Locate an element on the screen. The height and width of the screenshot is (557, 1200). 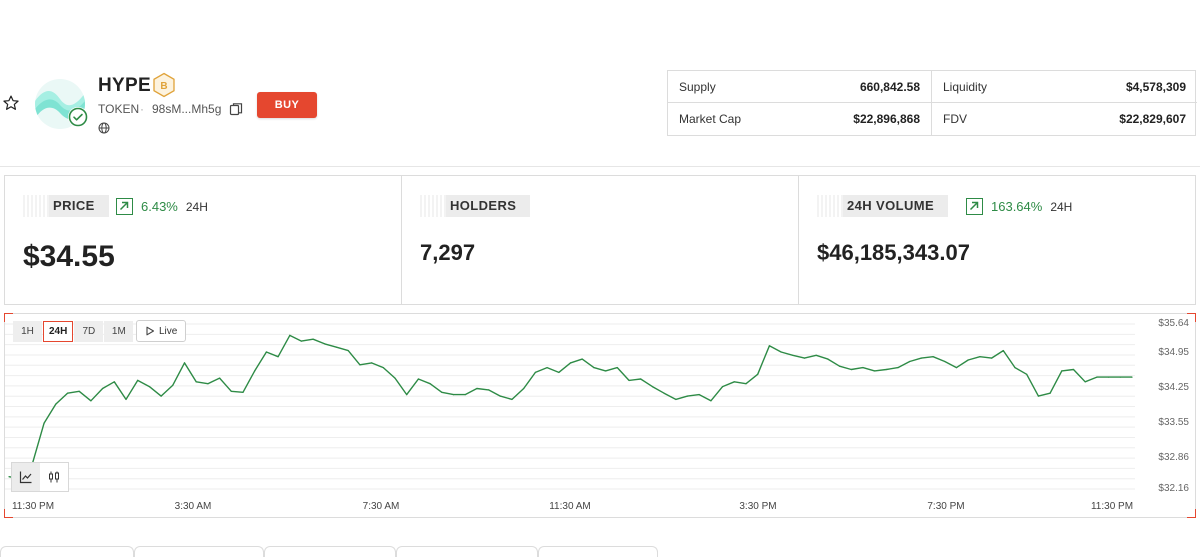
fdv-cell: FDV $22,829,607 is located at coordinates (1064, 119).